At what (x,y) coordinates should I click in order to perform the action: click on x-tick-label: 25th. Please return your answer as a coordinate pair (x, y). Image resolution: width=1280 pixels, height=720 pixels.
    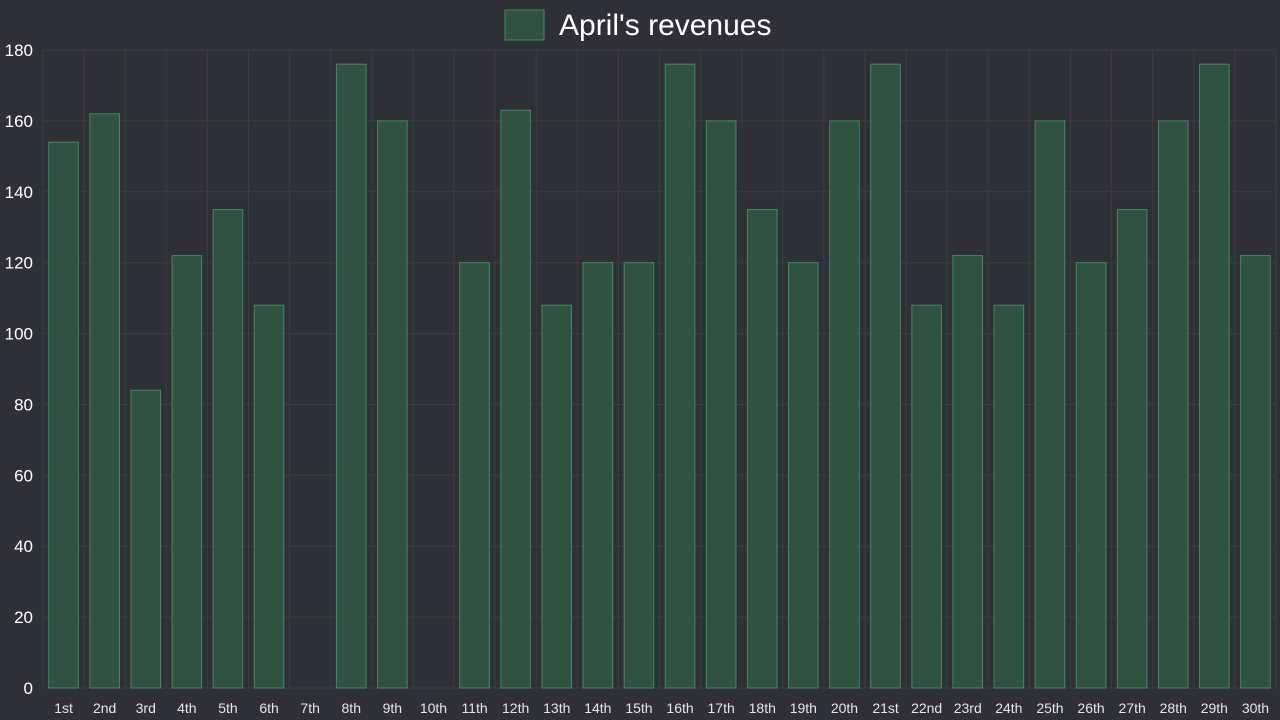
    Looking at the image, I should click on (1049, 708).